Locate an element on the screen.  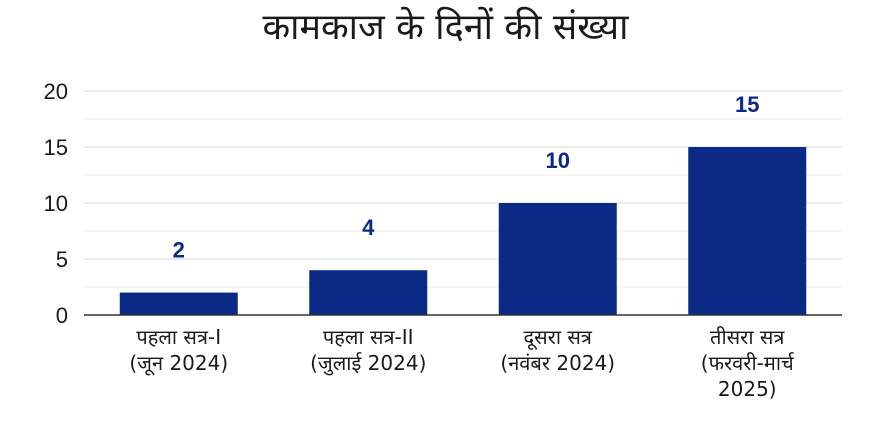
x-category-label-line: तीसरा सत्र is located at coordinates (747, 337).